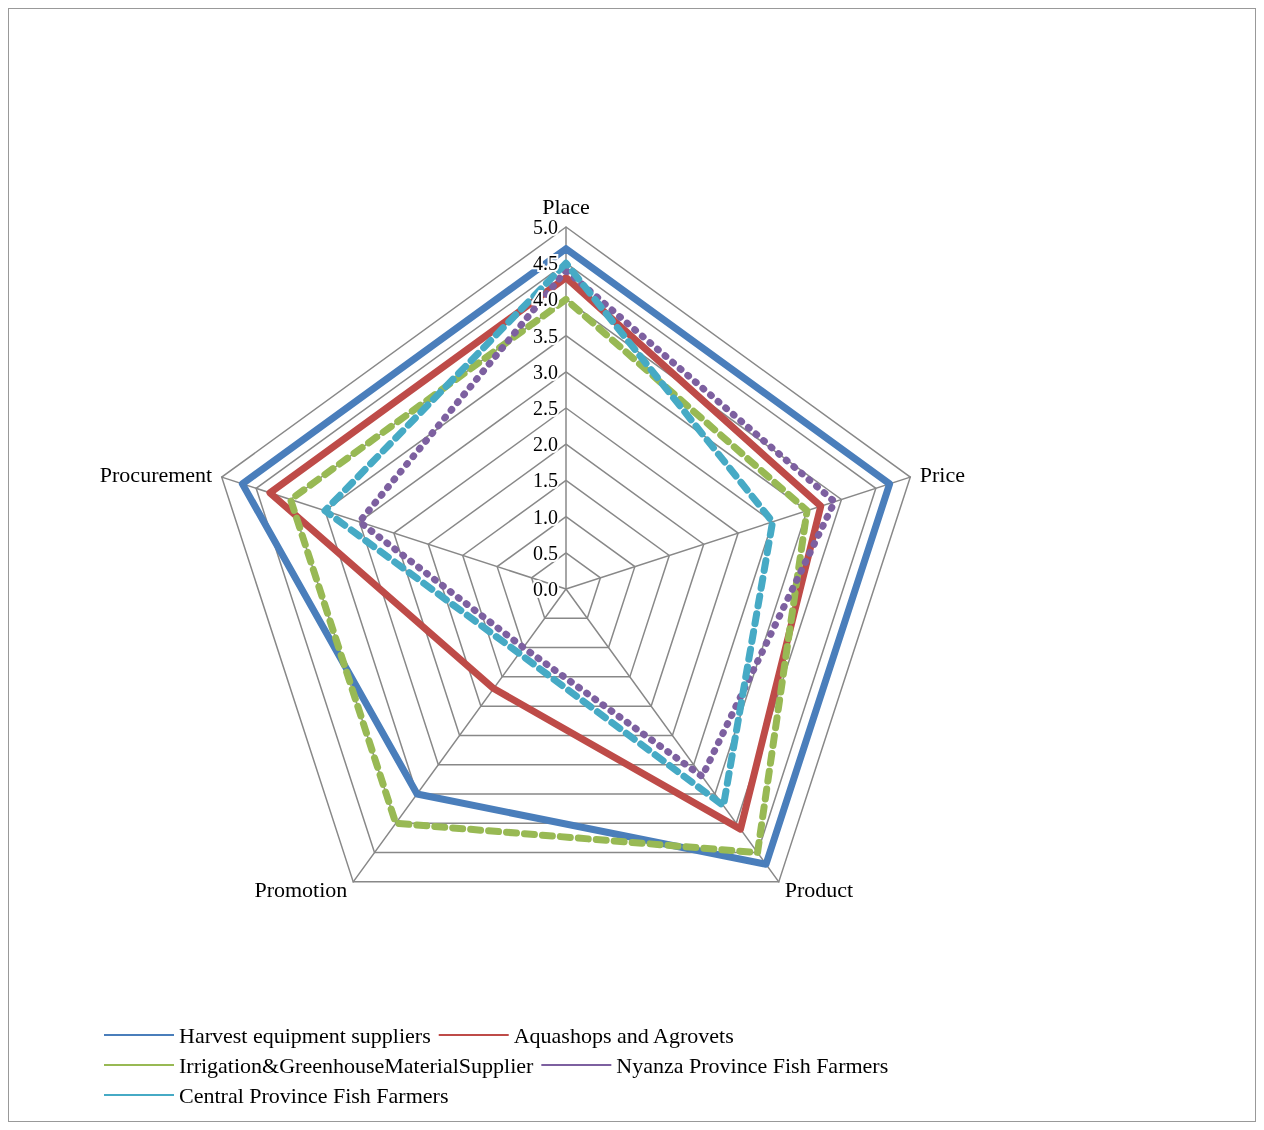 The width and height of the screenshot is (1264, 1130). I want to click on legend-label: Irrigation&GreenhouseMaterialSupplier, so click(356, 1065).